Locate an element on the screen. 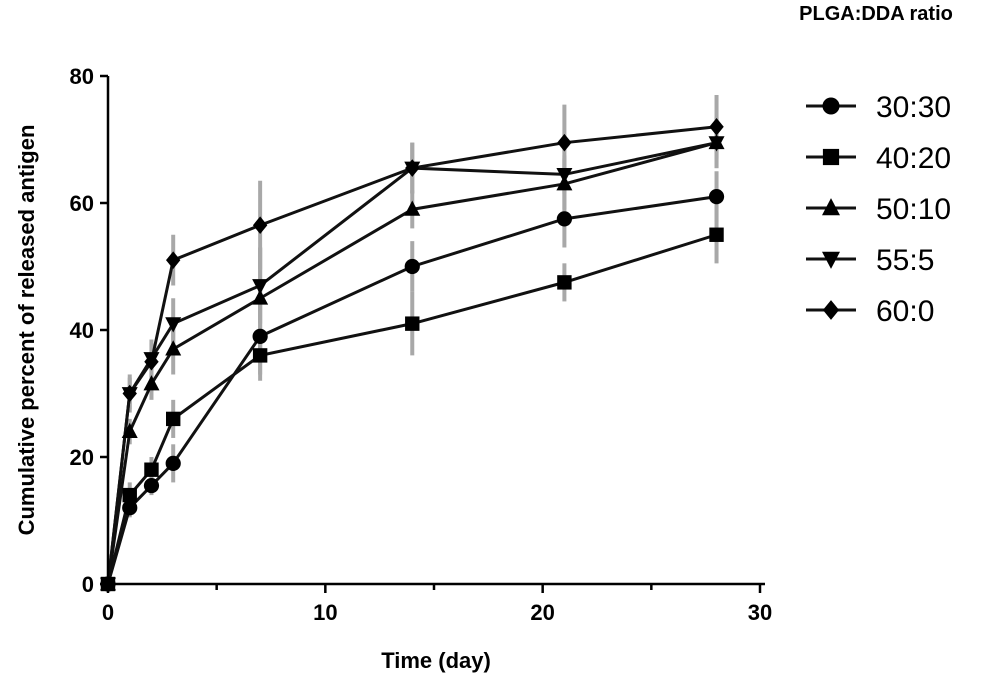 The height and width of the screenshot is (693, 1000). x-tick-label: 30 is located at coordinates (760, 612).